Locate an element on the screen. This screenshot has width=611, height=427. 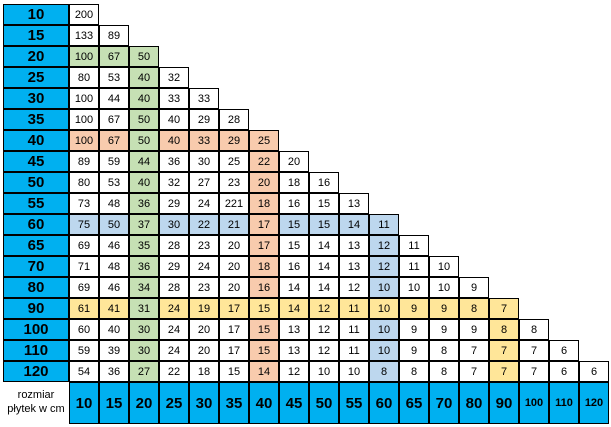
row-header-15: 15 is located at coordinates (36, 35).